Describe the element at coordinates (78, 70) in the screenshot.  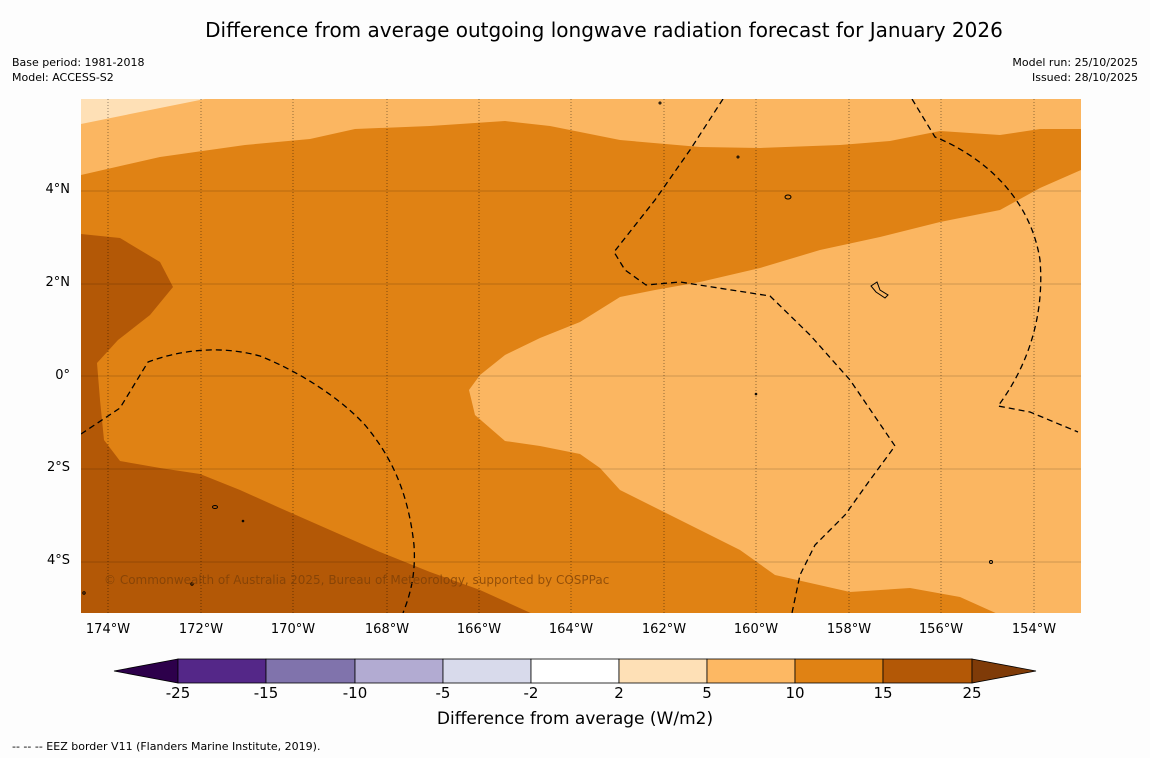
I see `meta-left: Base period: 1981-2018 Model: ACCESS-S2` at that location.